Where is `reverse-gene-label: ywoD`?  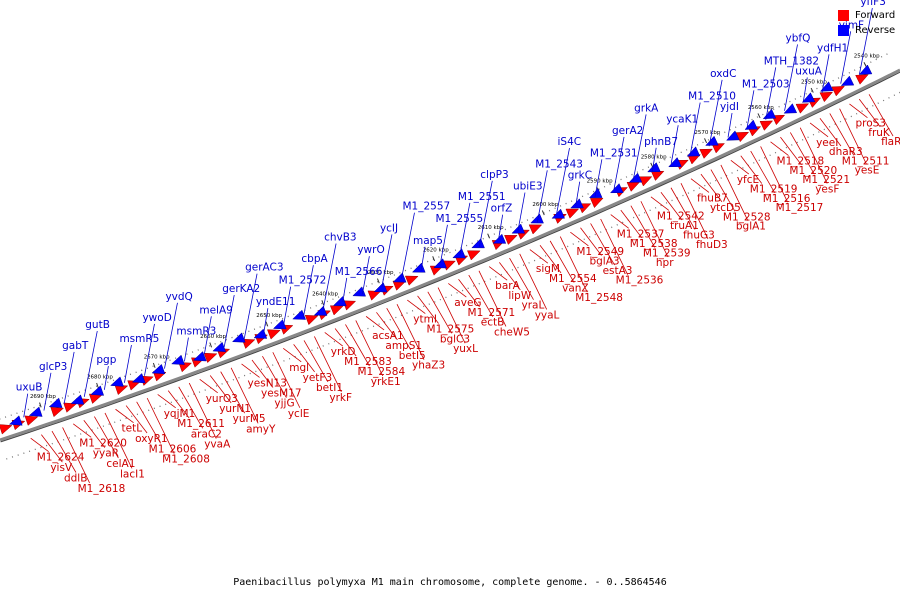
reverse-gene-label: ywoD is located at coordinates (156, 318).